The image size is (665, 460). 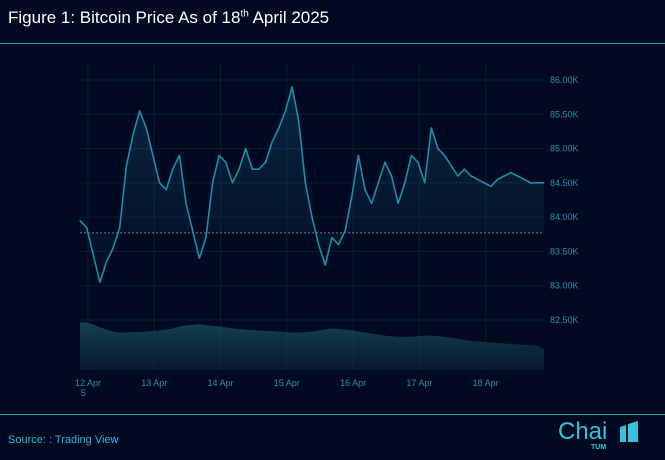 I want to click on y-tick-label: 86.00K, so click(x=564, y=80).